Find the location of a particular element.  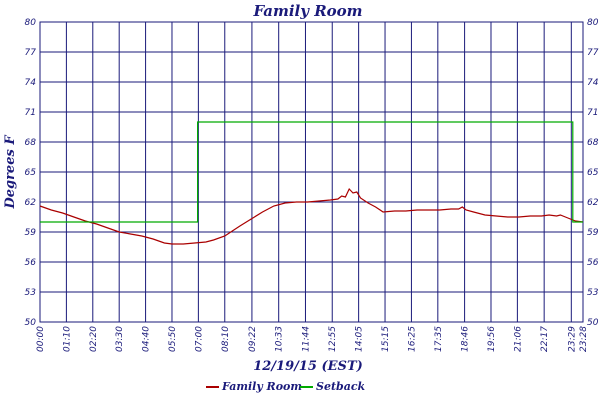

x-tick-label: 22:17 is located at coordinates (545, 339).